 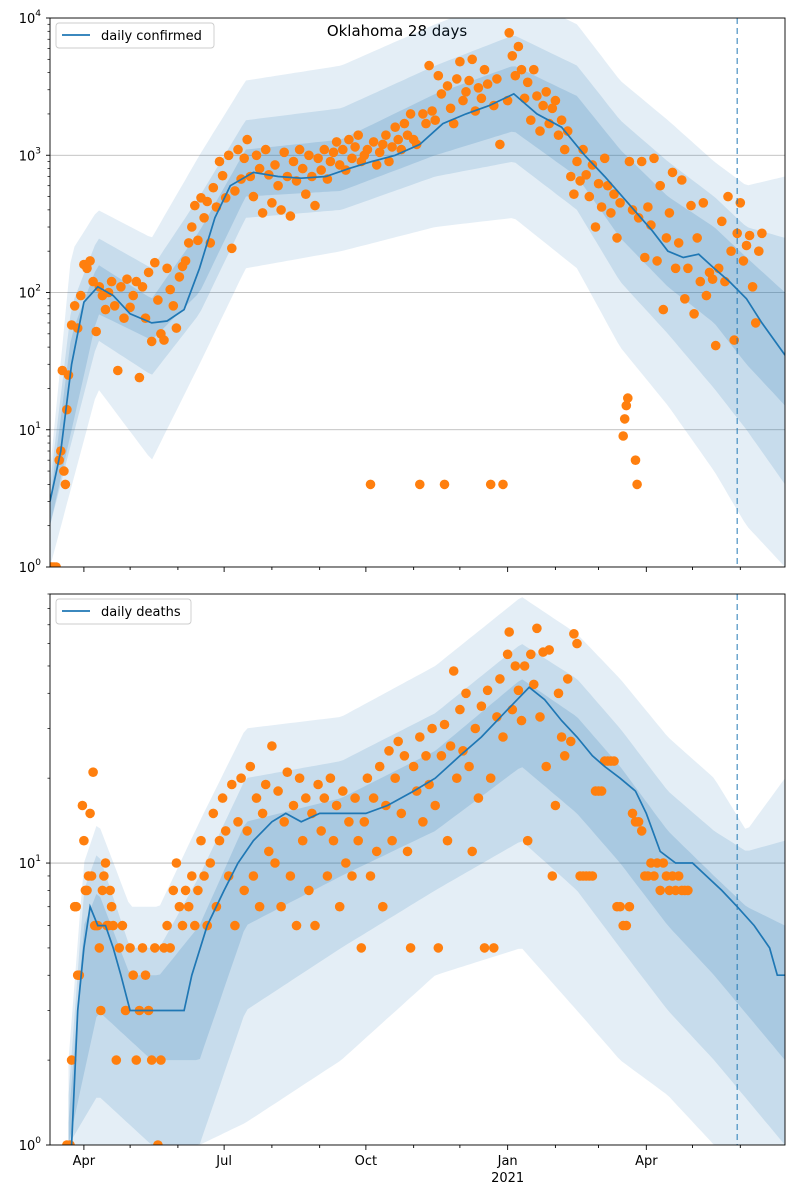 What do you see at coordinates (366, 1161) in the screenshot?
I see `x-tick-label: Oct` at bounding box center [366, 1161].